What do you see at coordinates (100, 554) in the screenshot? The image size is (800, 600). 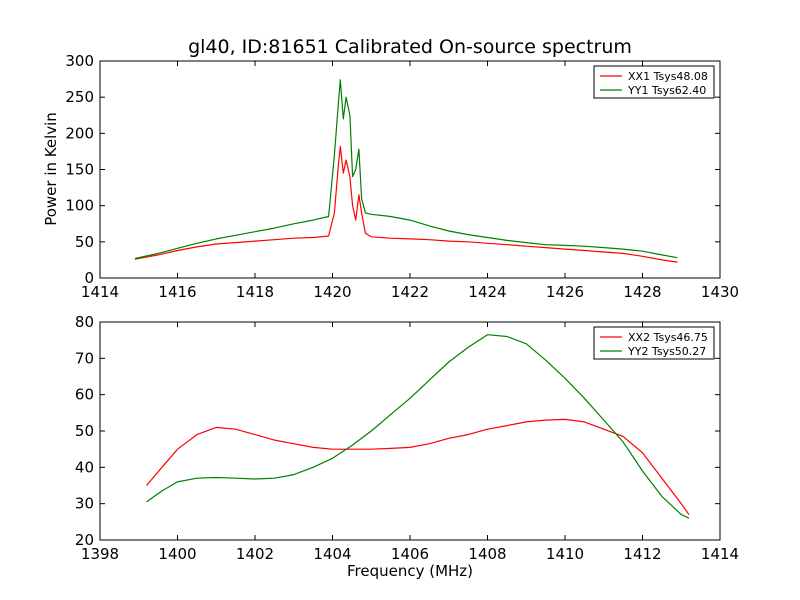 I see `bottom-plot-x-tick-label: 1398` at bounding box center [100, 554].